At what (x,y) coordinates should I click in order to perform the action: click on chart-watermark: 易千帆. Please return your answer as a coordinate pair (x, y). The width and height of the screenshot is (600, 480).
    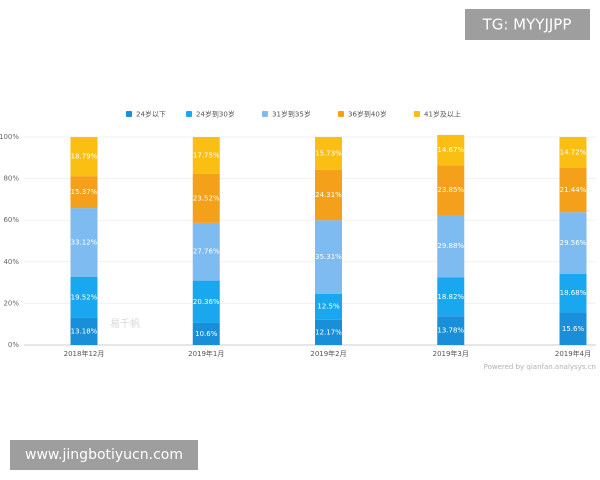
    Looking at the image, I should click on (125, 323).